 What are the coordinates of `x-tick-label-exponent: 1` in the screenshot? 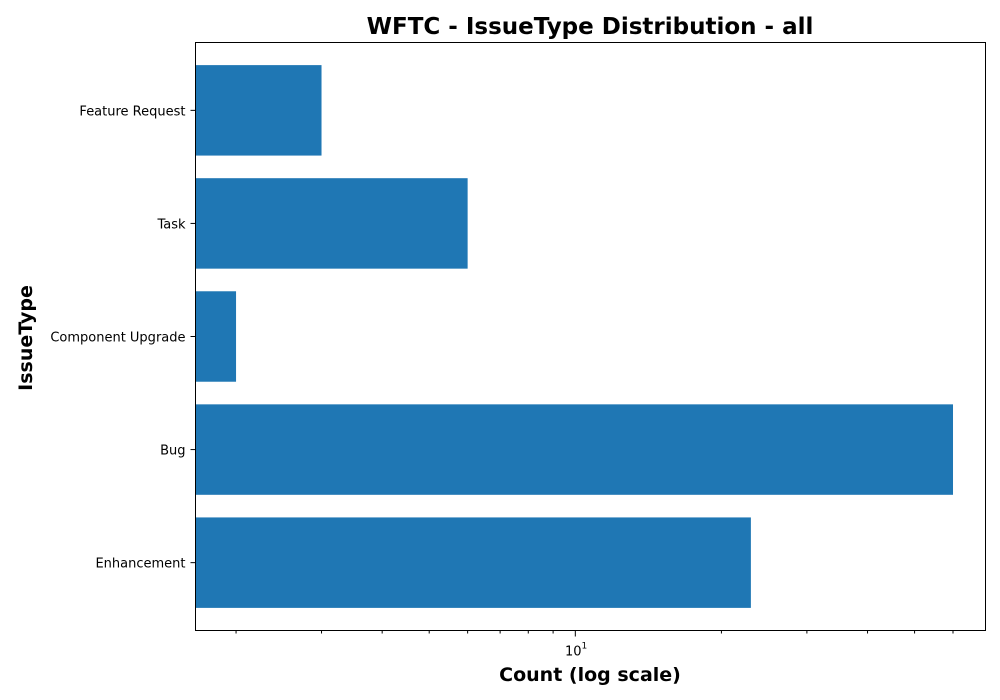 It's located at (584, 647).